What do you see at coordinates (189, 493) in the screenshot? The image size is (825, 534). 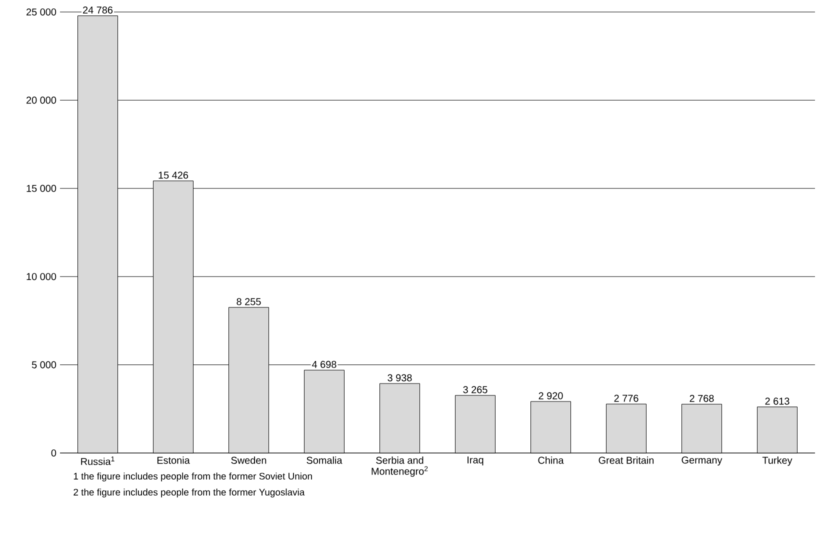 I see `text: 2 the figure includes people from the former Yugoslavia` at bounding box center [189, 493].